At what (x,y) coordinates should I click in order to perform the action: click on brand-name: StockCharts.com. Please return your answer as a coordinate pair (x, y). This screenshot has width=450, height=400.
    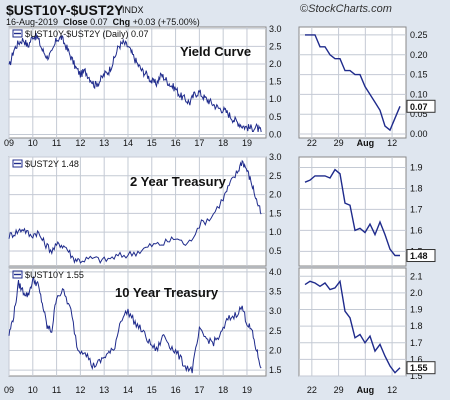
    Looking at the image, I should click on (350, 9).